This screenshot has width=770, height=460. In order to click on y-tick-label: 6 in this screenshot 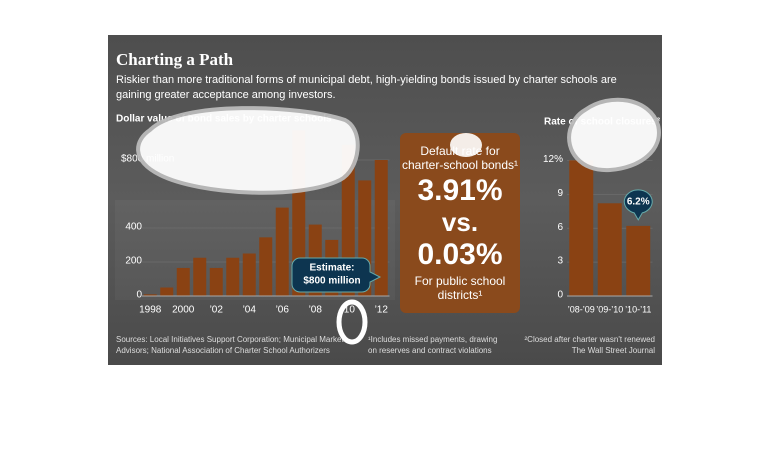, I will do `click(560, 227)`.